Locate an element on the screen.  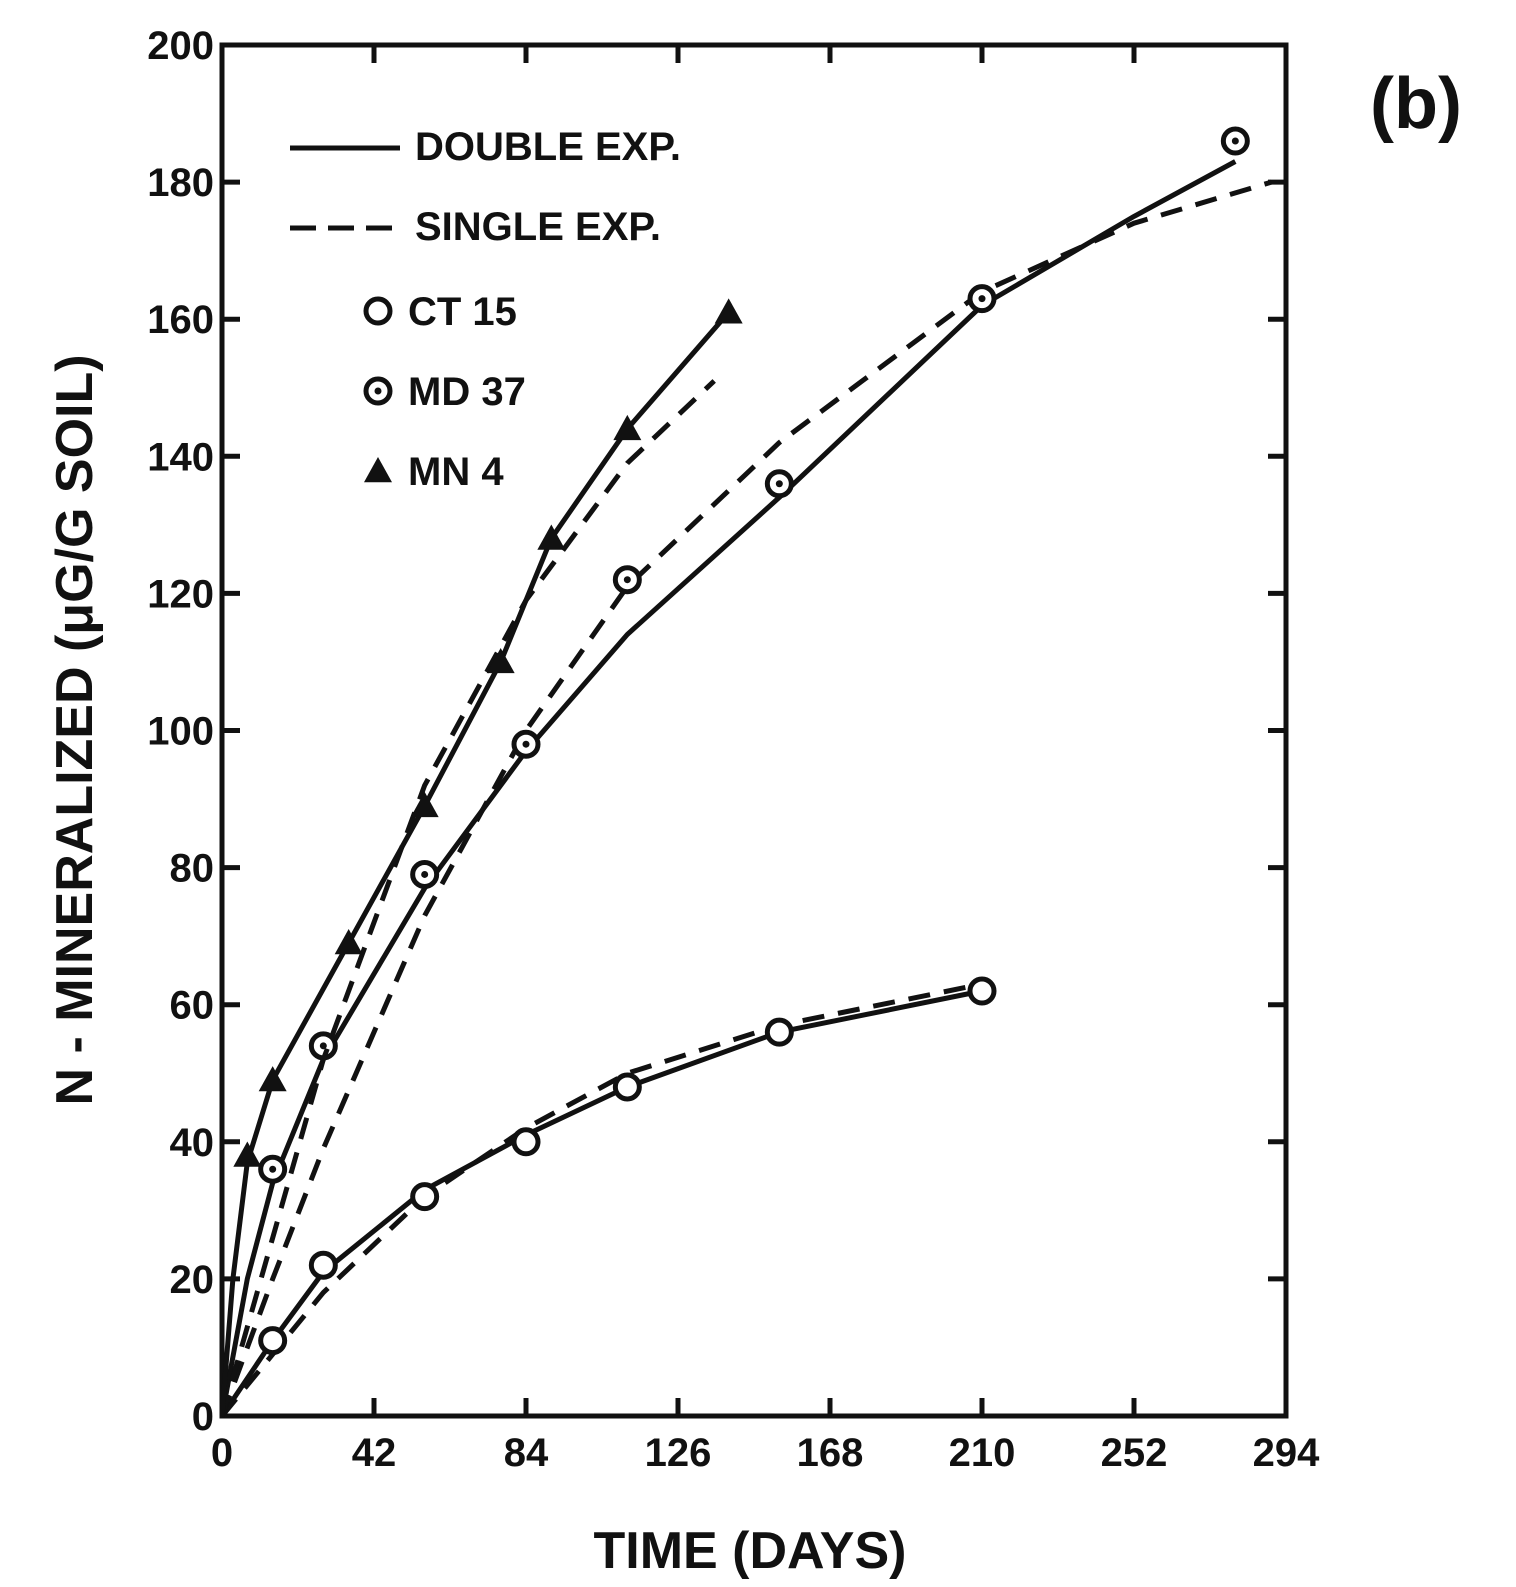
y-tick-label: 80 is located at coordinates (192, 869).